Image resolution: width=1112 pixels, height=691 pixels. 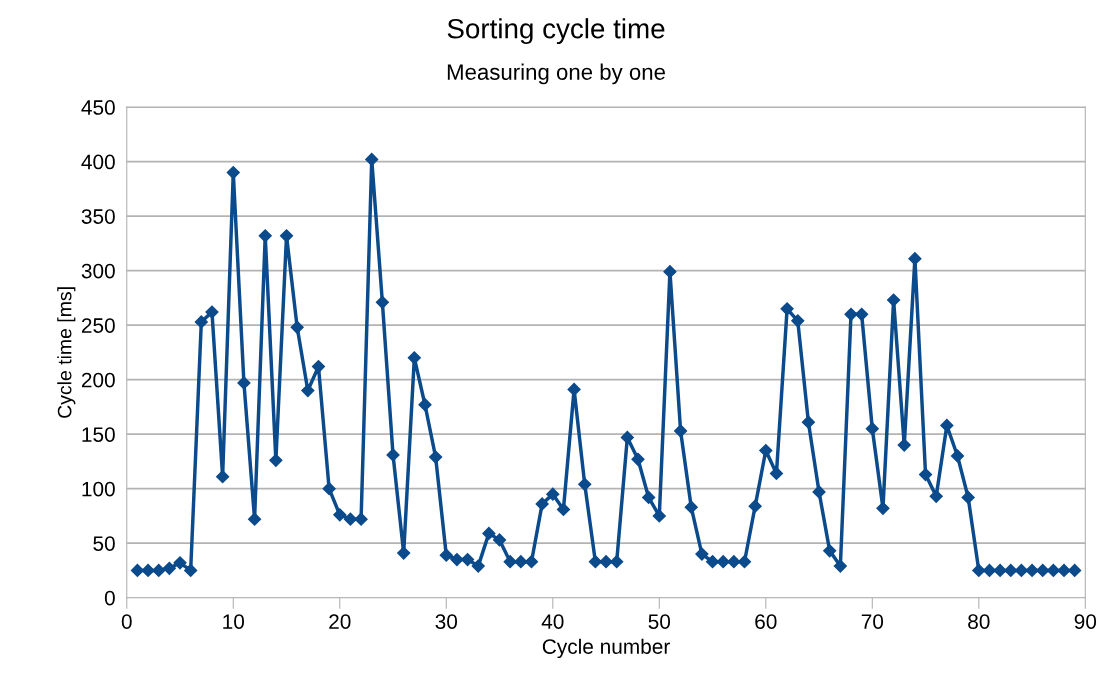 What do you see at coordinates (979, 621) in the screenshot?
I see `x-tick-label: 80` at bounding box center [979, 621].